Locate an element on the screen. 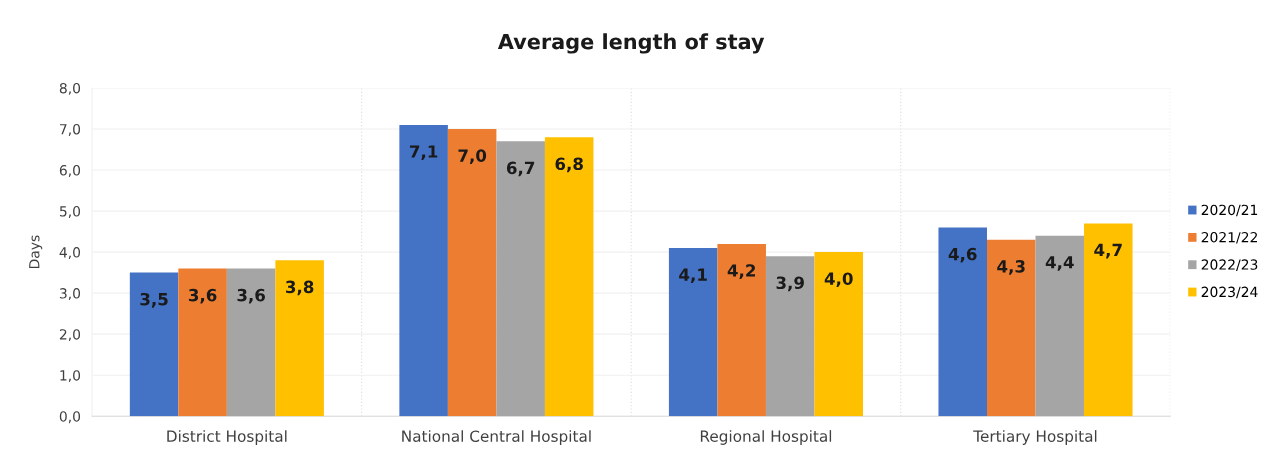  data-label: 7,1 is located at coordinates (423, 152).